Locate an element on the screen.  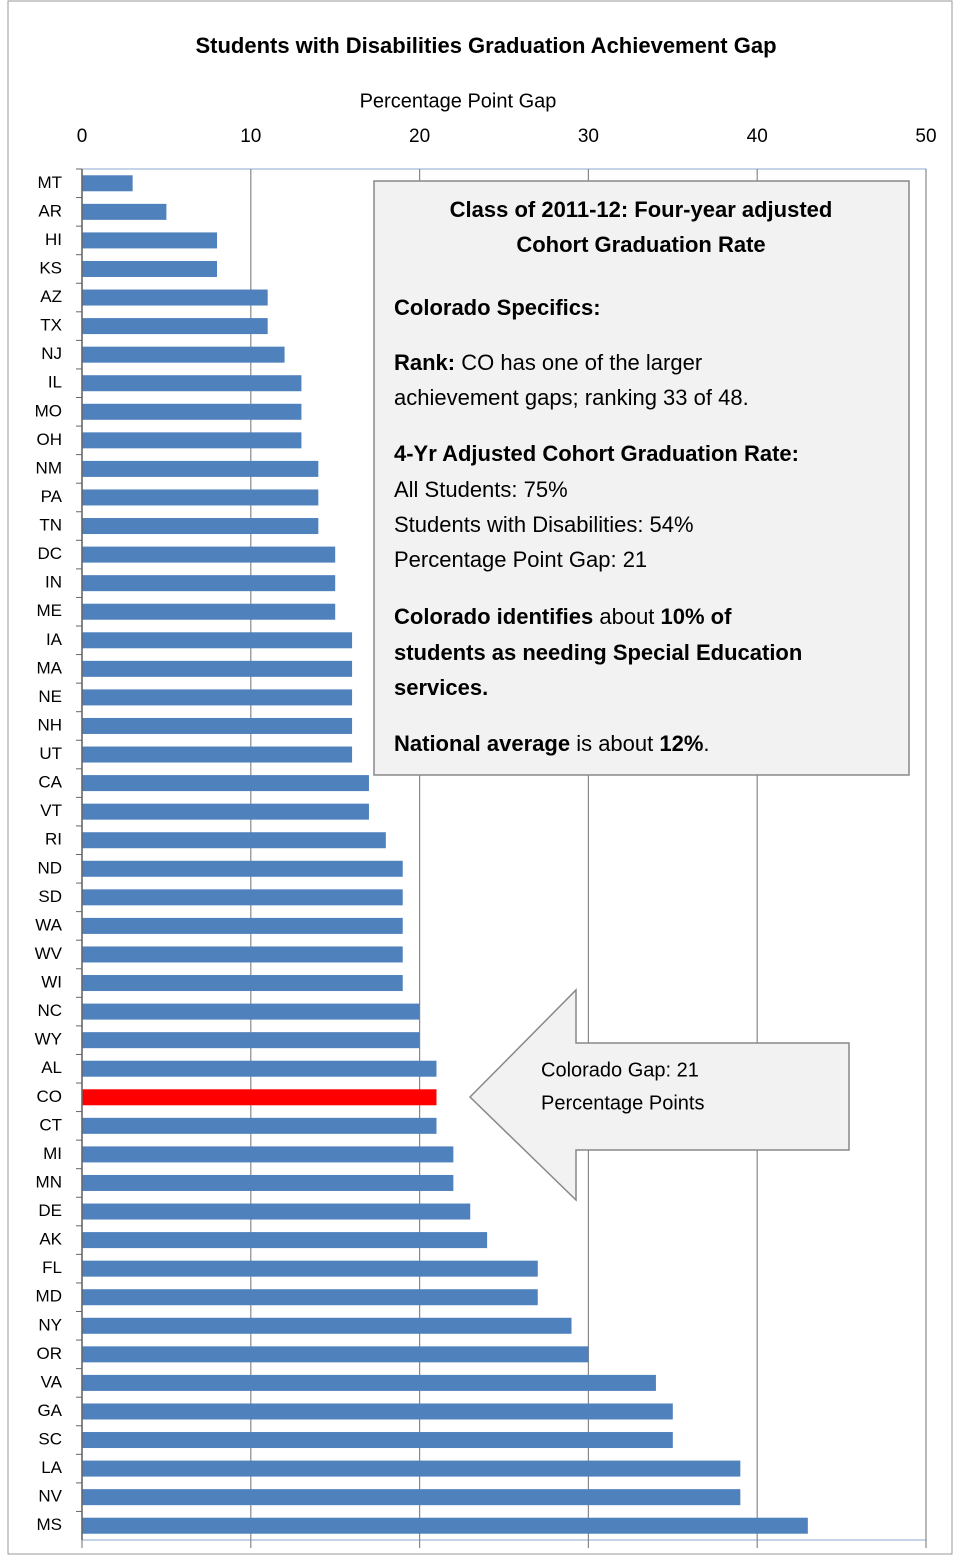
x-tick-label: 30 is located at coordinates (588, 136).